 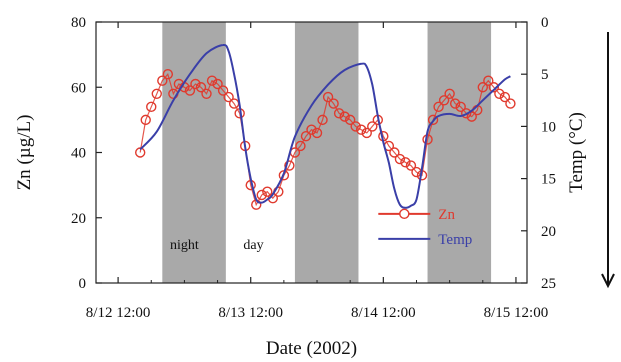 What do you see at coordinates (548, 284) in the screenshot?
I see `y2-tick-label: 25` at bounding box center [548, 284].